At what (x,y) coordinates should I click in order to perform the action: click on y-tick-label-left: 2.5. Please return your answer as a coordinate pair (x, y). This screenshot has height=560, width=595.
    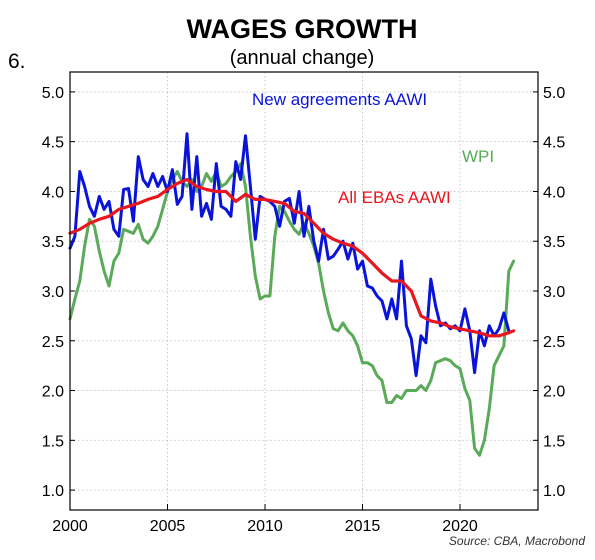
    Looking at the image, I should click on (53, 342).